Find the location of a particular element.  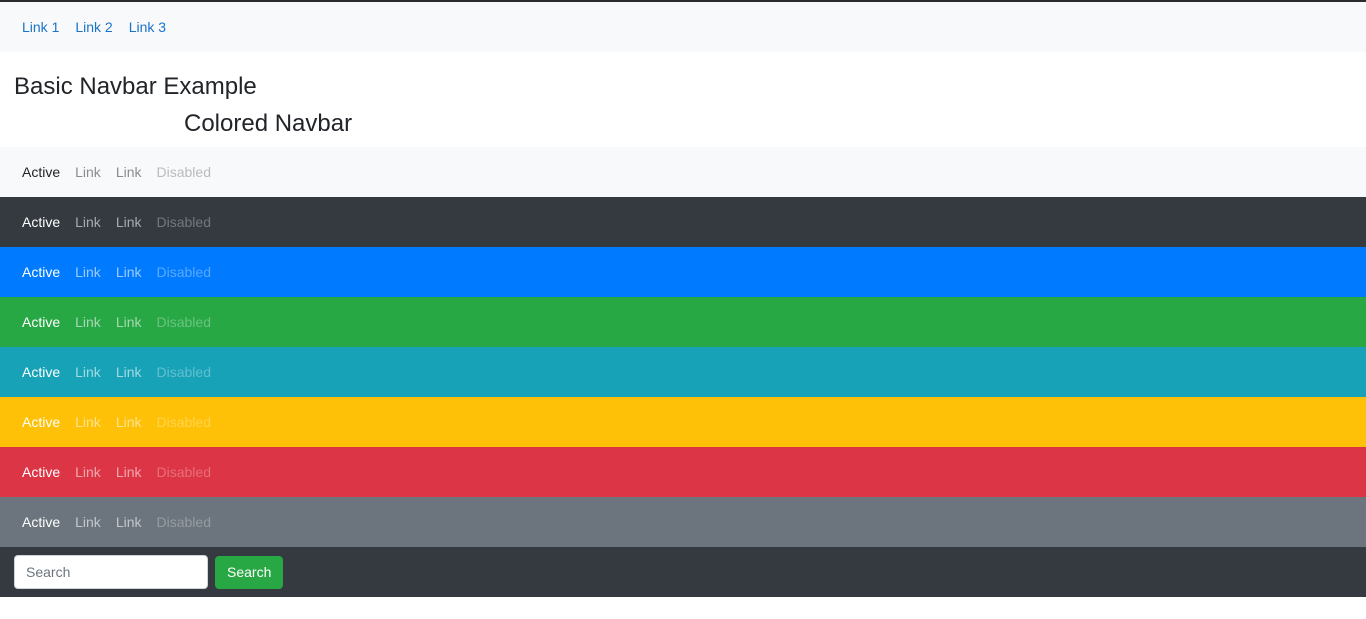

navbar-danger-link-2: Link is located at coordinates (128, 472).